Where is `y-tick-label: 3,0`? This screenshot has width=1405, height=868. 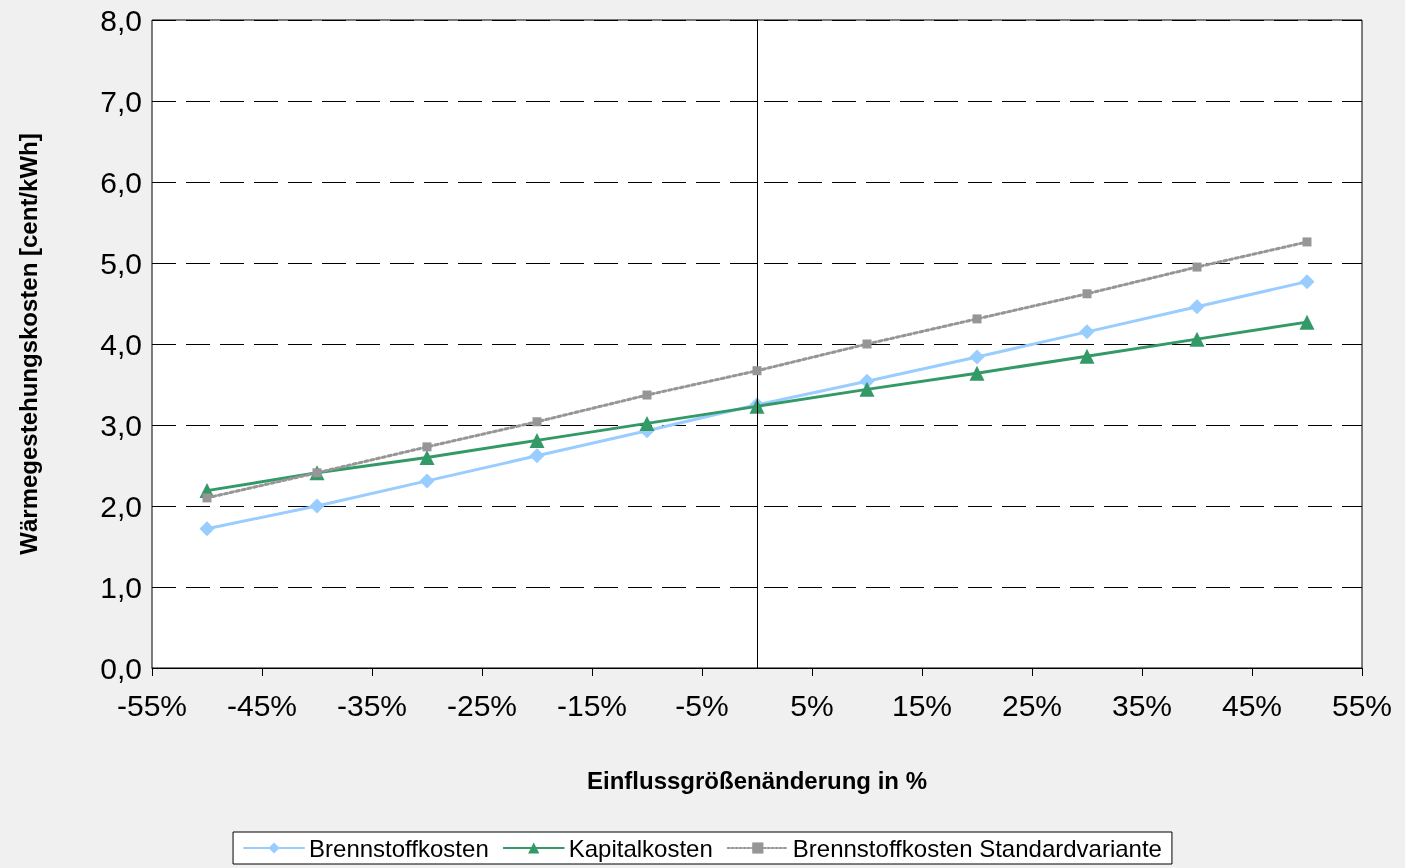 y-tick-label: 3,0 is located at coordinates (121, 425).